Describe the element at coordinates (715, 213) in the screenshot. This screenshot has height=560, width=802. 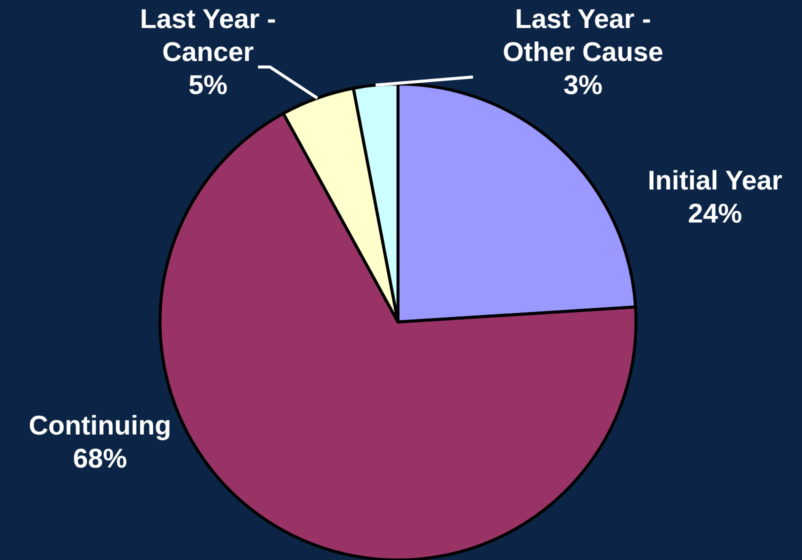
I see `data-label: 24%` at that location.